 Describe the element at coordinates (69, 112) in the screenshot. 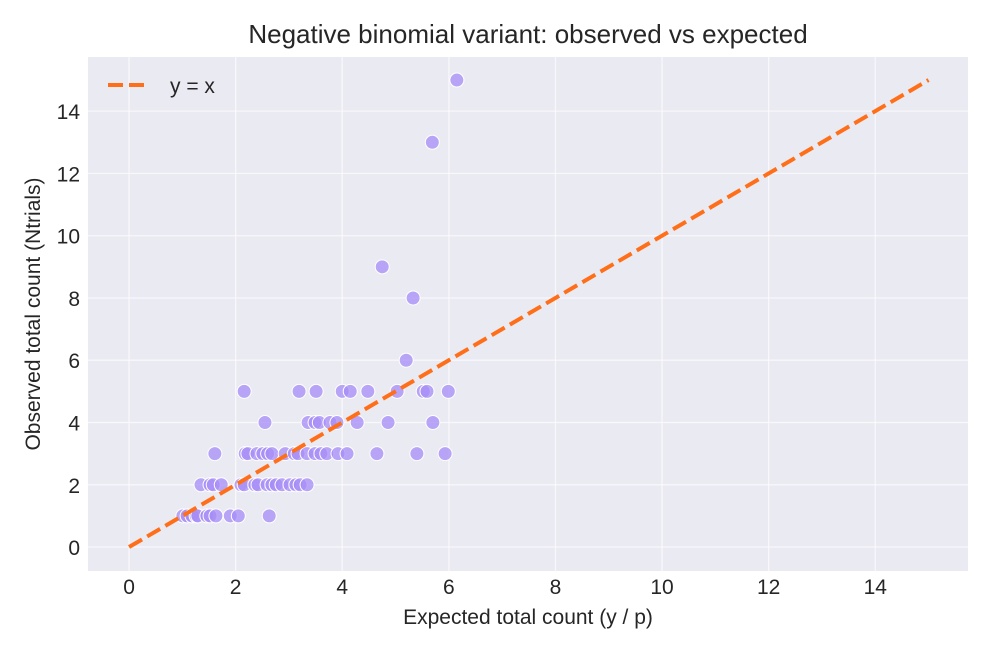

I see `y-tick-label: 14` at that location.